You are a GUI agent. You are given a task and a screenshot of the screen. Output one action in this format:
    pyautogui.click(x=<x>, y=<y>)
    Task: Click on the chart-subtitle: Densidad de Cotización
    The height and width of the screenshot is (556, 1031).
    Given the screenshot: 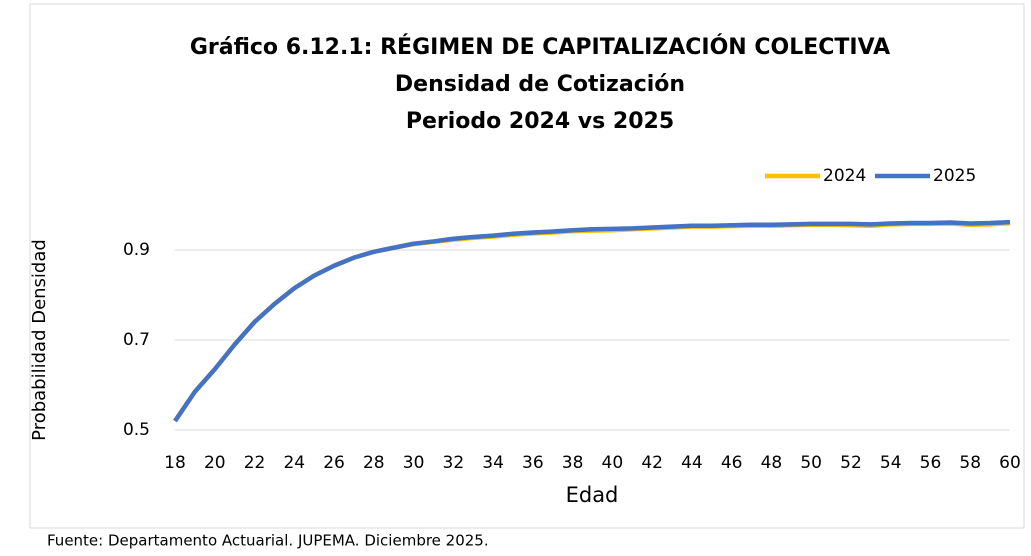 What is the action you would take?
    pyautogui.click(x=540, y=84)
    